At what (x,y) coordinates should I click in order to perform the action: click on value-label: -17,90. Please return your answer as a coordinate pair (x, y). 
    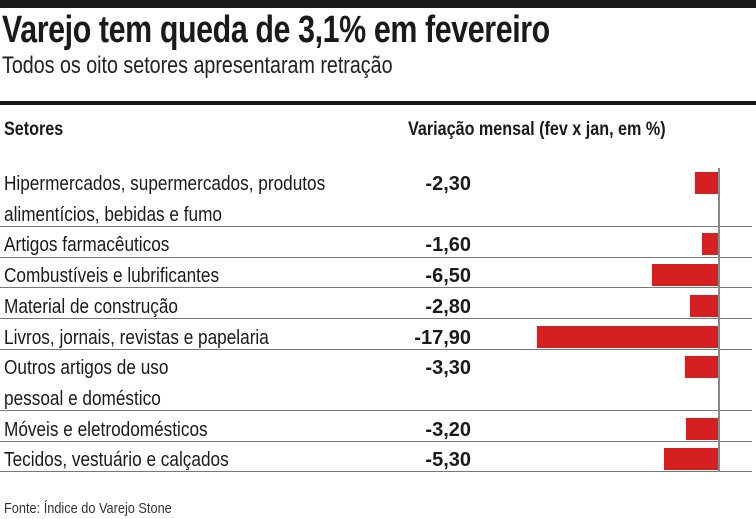
    Looking at the image, I should click on (442, 337).